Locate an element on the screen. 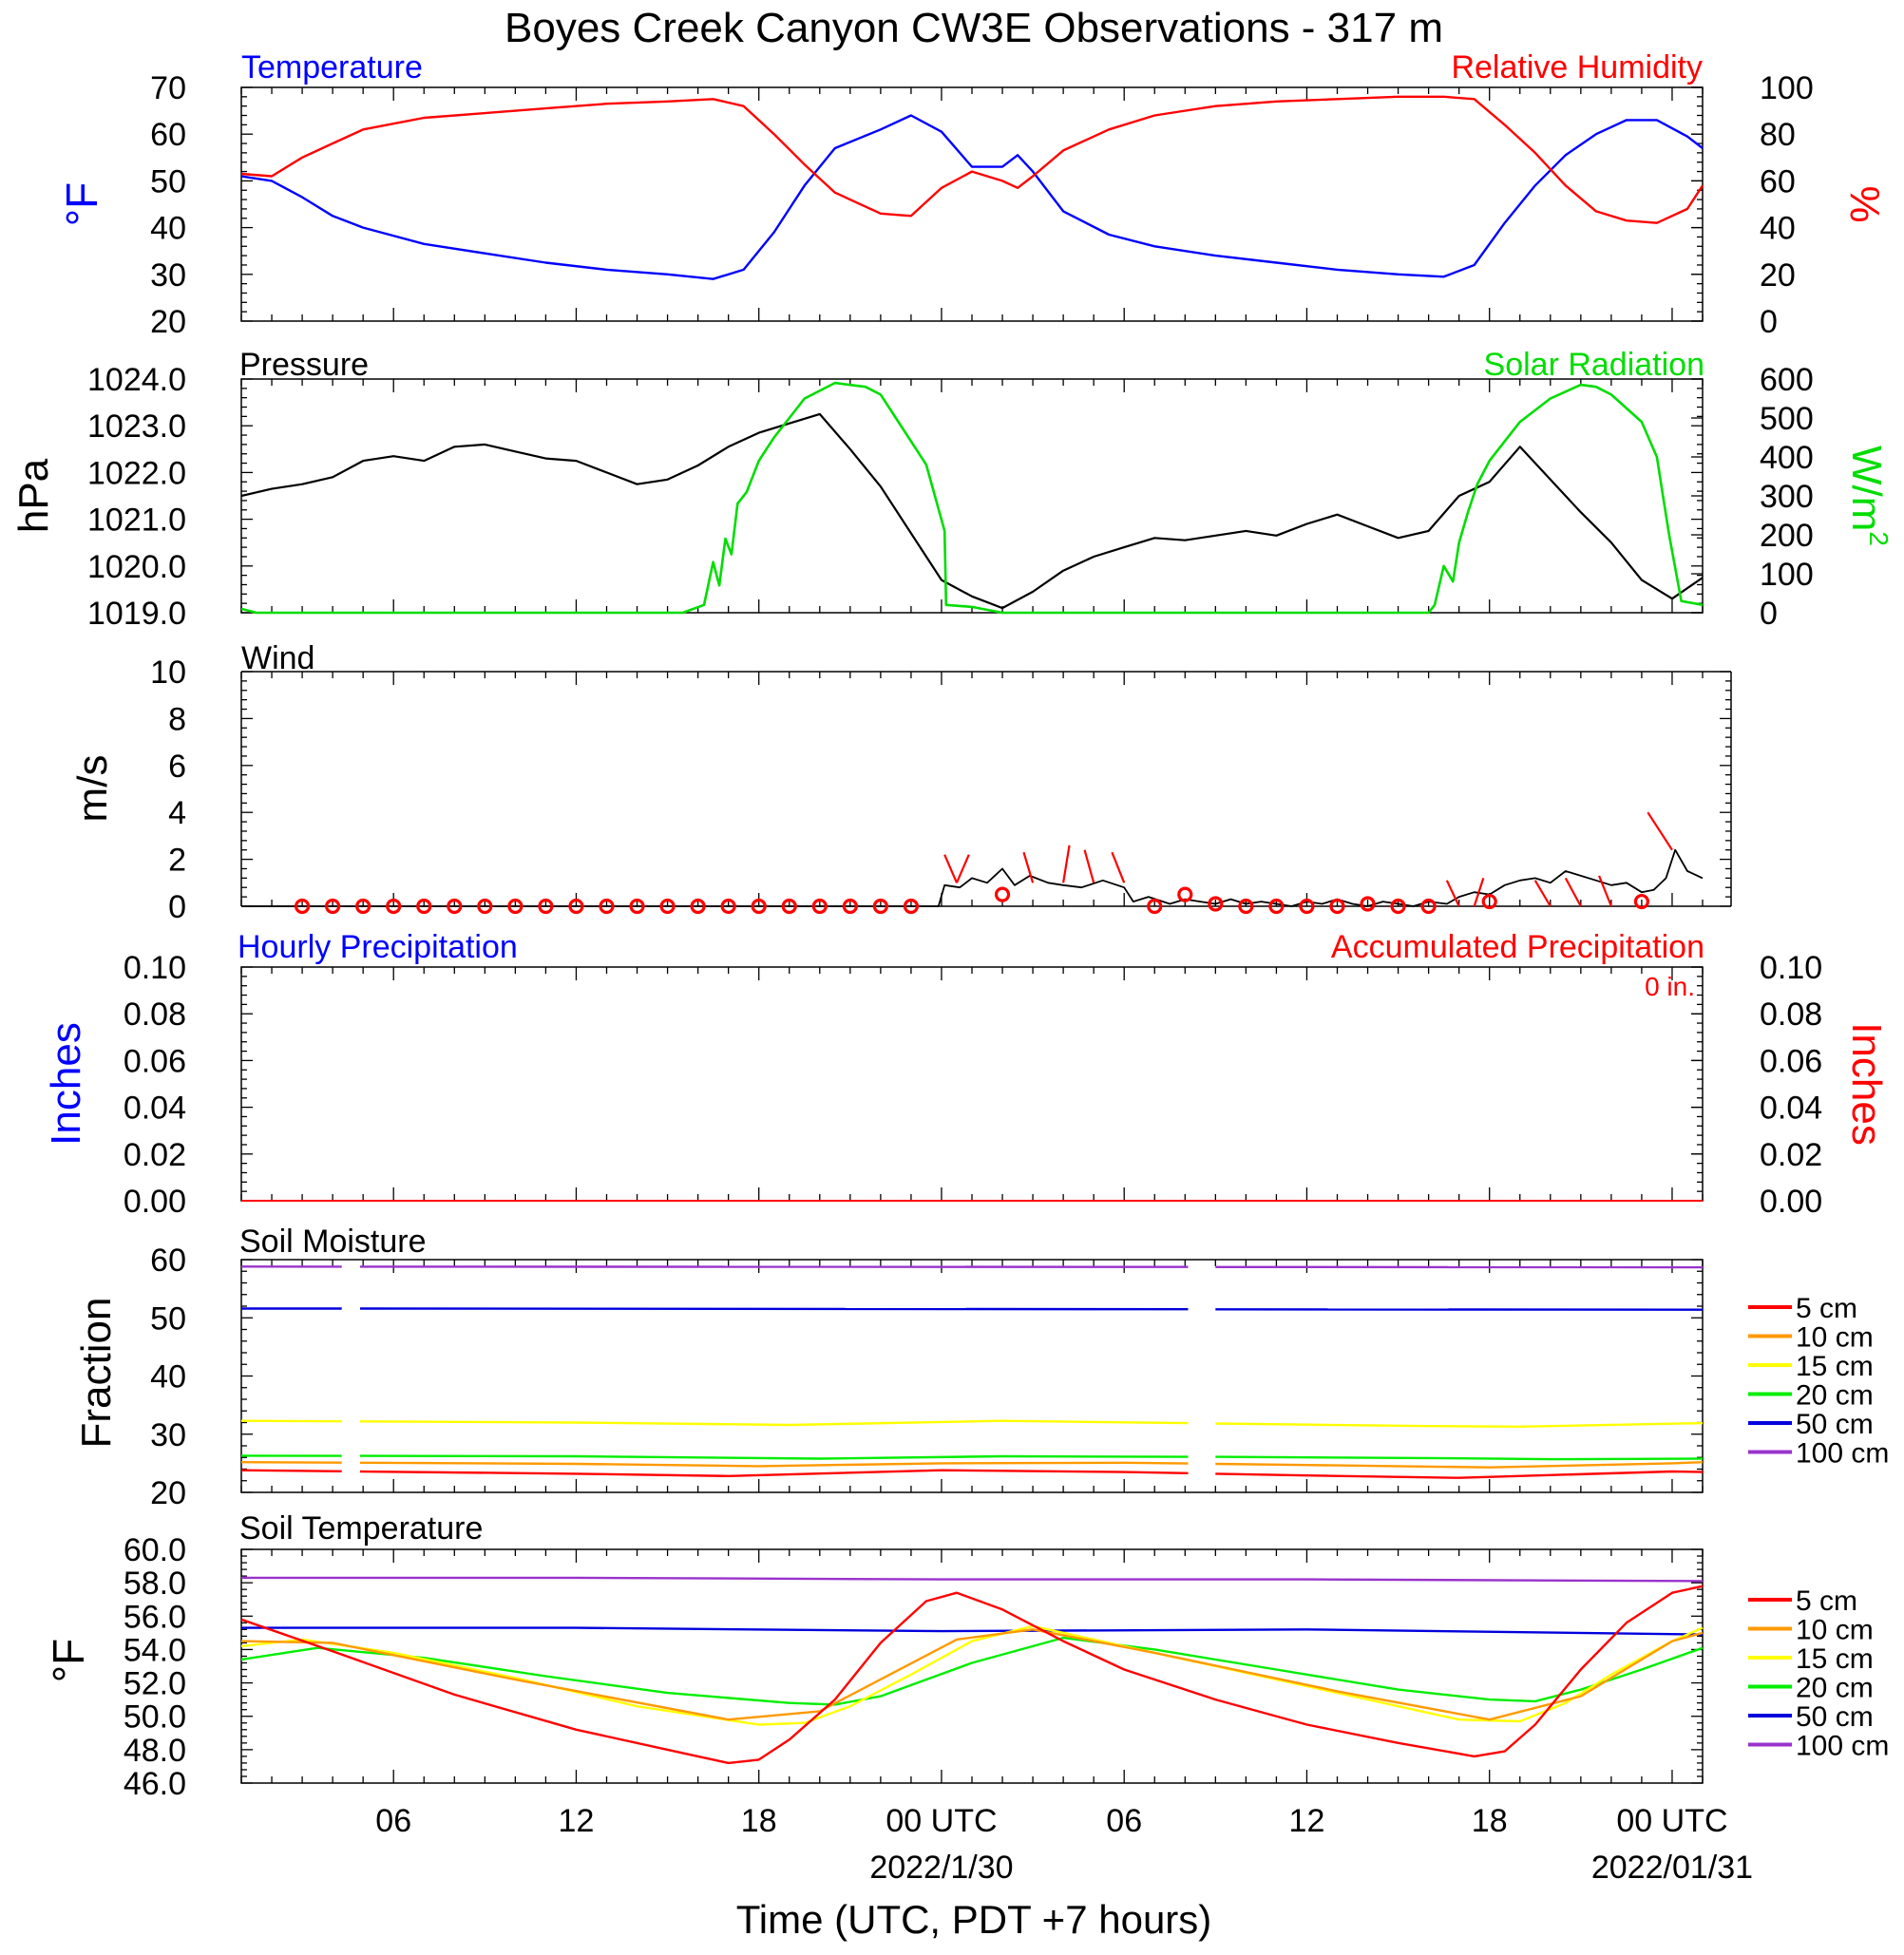 Image resolution: width=1904 pixels, height=1955 pixels. x-tick-label: 18 is located at coordinates (1490, 1821).